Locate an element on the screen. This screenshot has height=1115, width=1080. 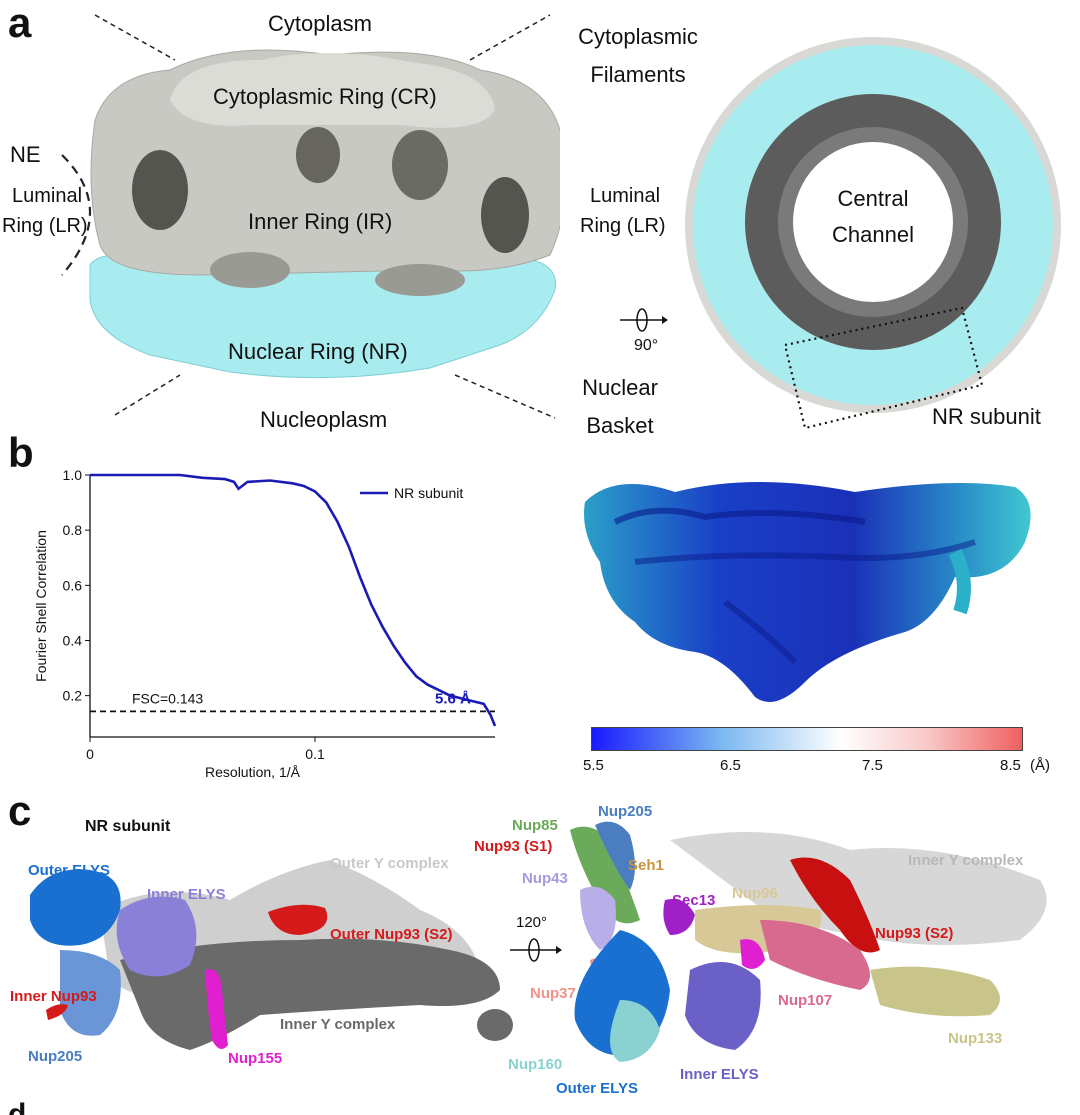
y-axis-label: Fourier Shell Correlation is located at coordinates (41, 606).